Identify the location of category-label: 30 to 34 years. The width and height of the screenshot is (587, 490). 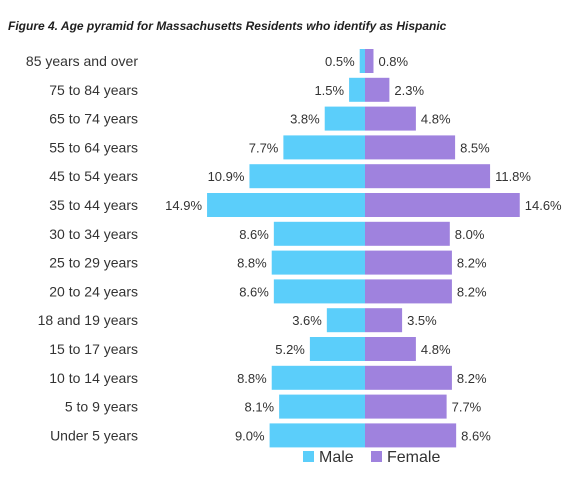
(93, 234).